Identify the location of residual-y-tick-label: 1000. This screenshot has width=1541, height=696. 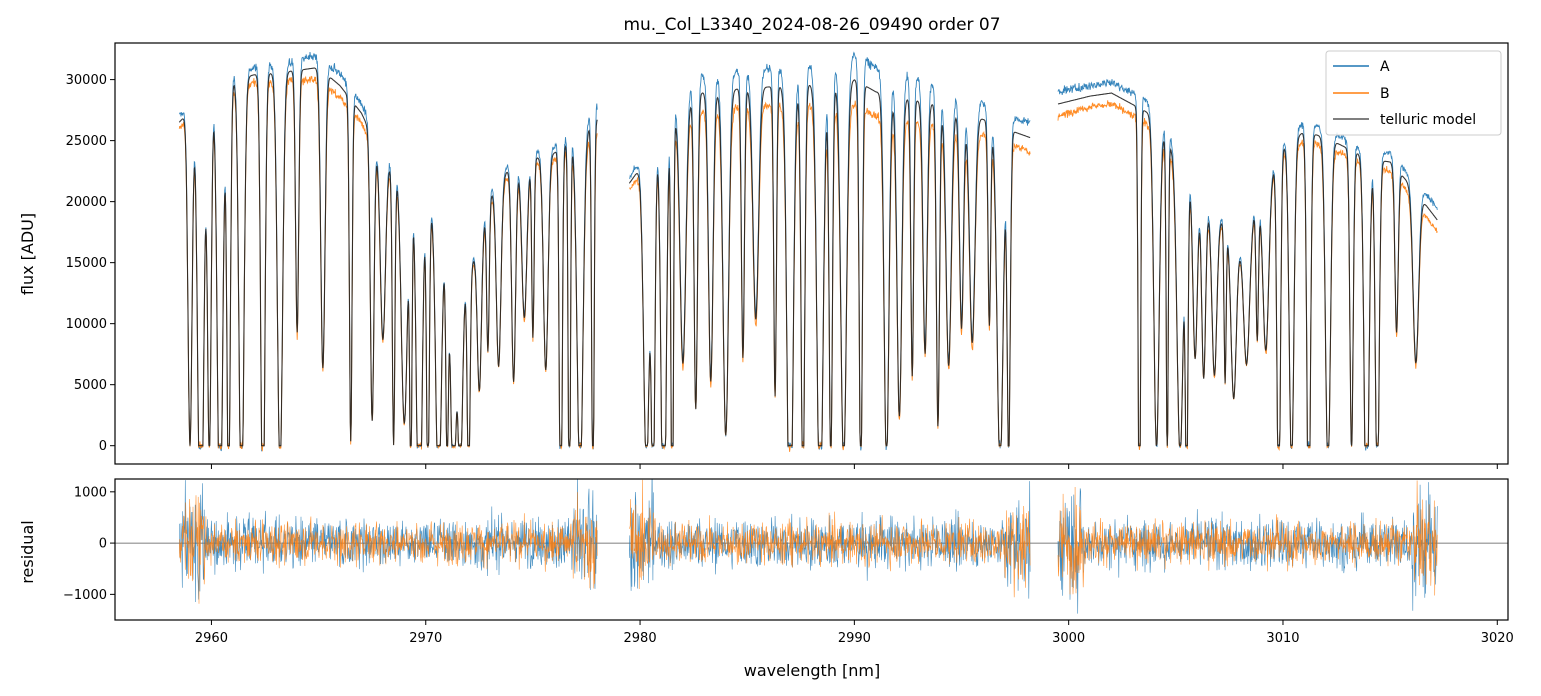
(90, 492).